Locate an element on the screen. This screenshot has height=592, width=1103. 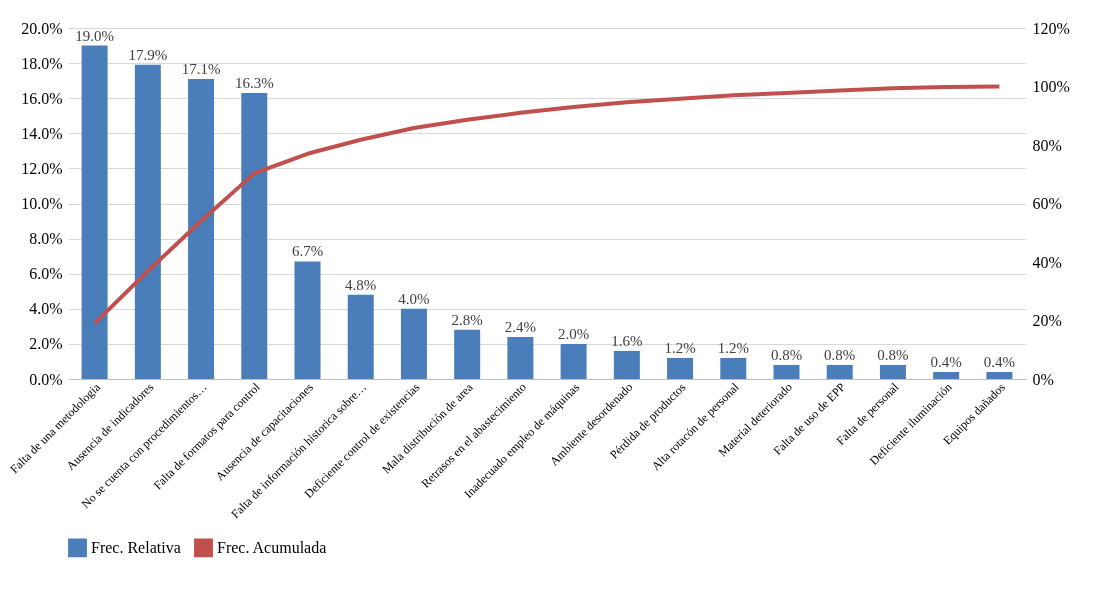
y2-tick-label: 80% is located at coordinates (1047, 145).